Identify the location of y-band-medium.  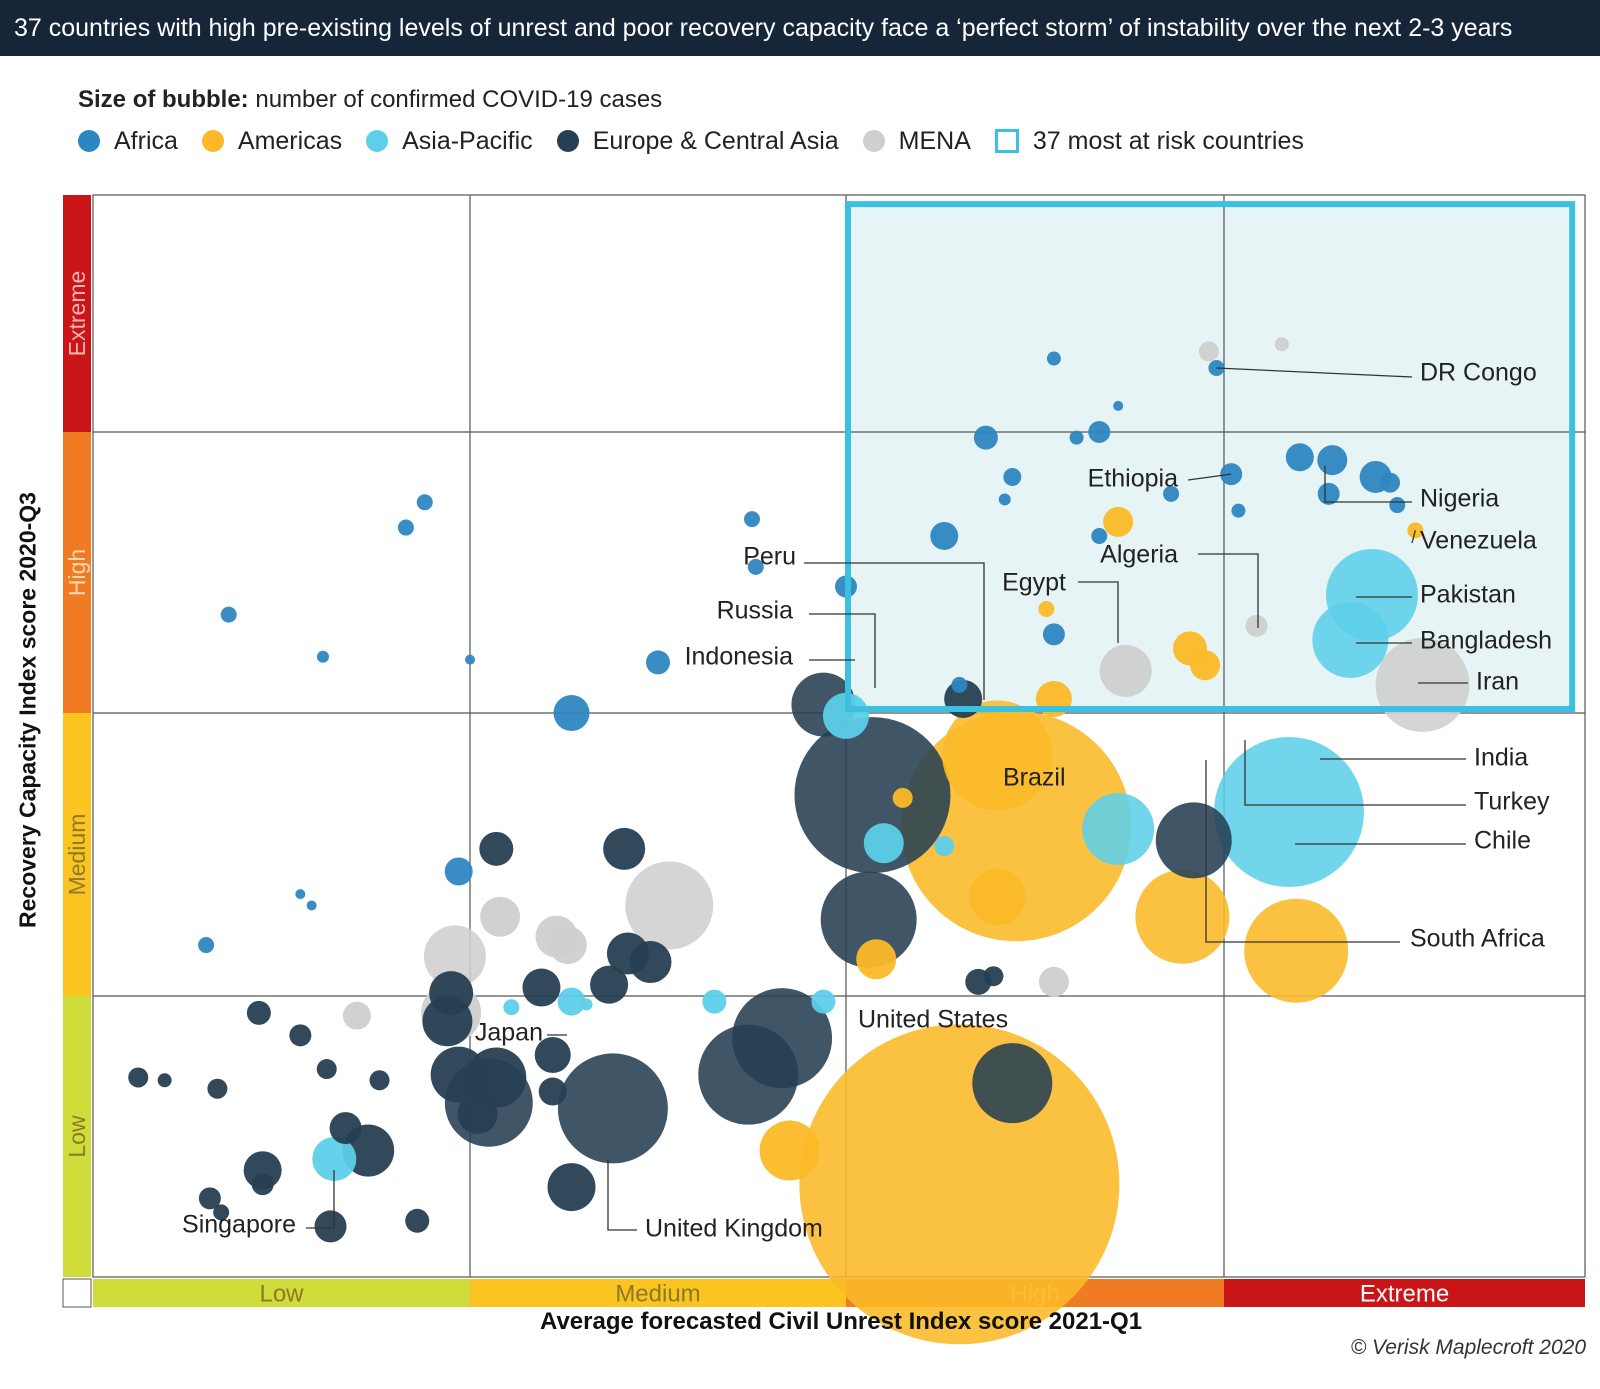
(77, 854).